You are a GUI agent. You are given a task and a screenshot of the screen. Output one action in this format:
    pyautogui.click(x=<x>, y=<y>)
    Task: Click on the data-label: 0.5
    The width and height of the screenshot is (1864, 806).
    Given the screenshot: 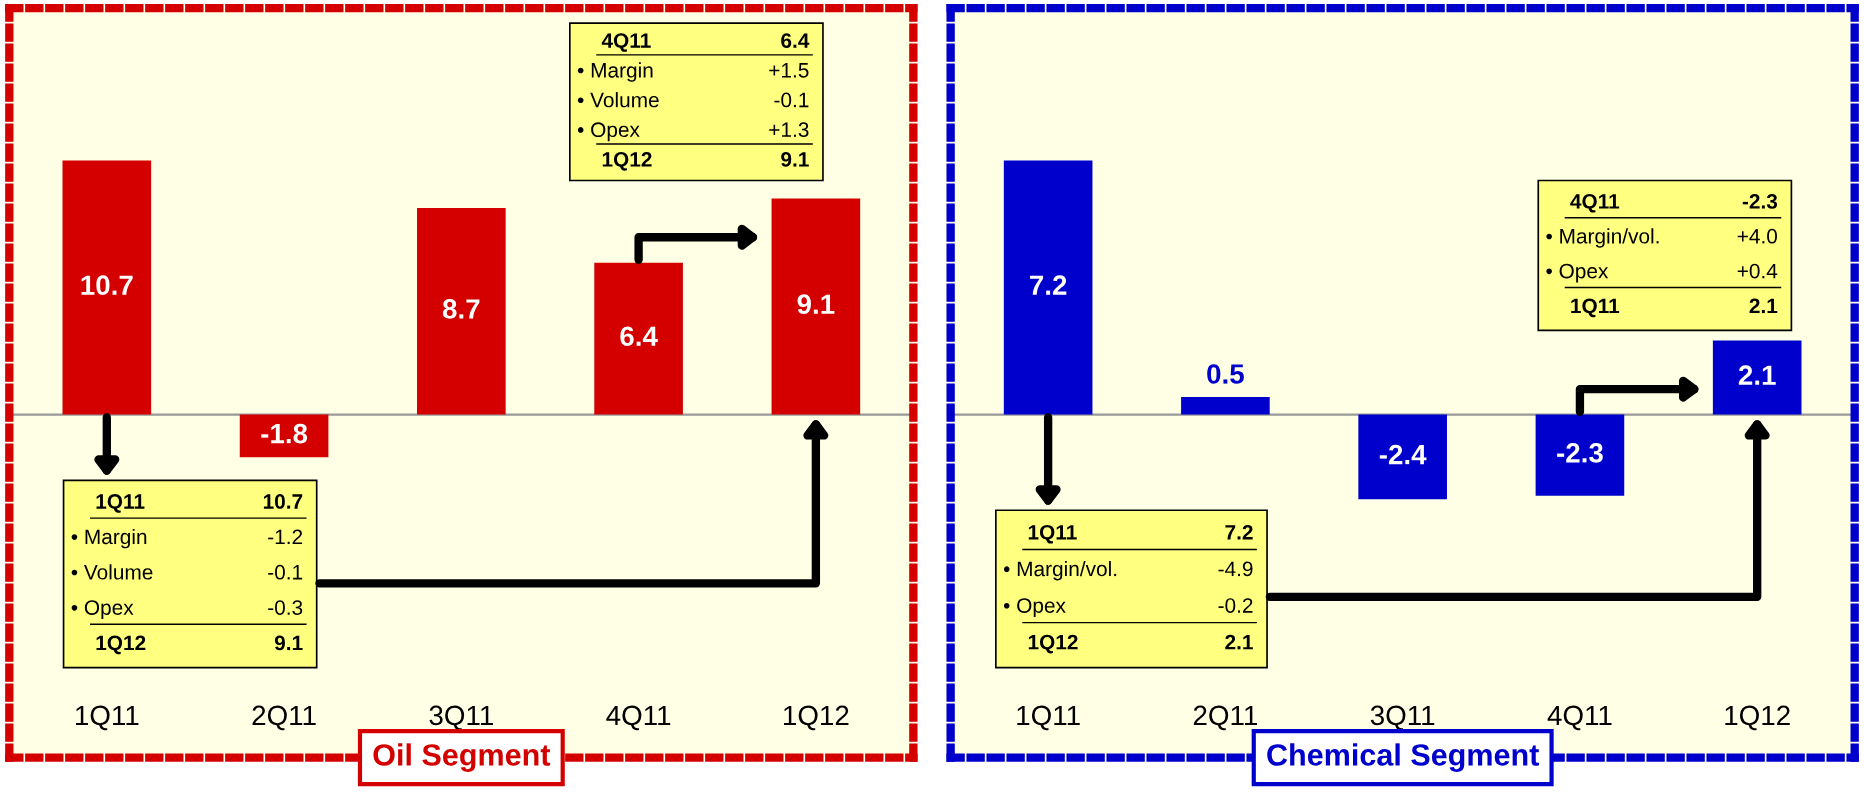 What is the action you would take?
    pyautogui.click(x=1225, y=374)
    